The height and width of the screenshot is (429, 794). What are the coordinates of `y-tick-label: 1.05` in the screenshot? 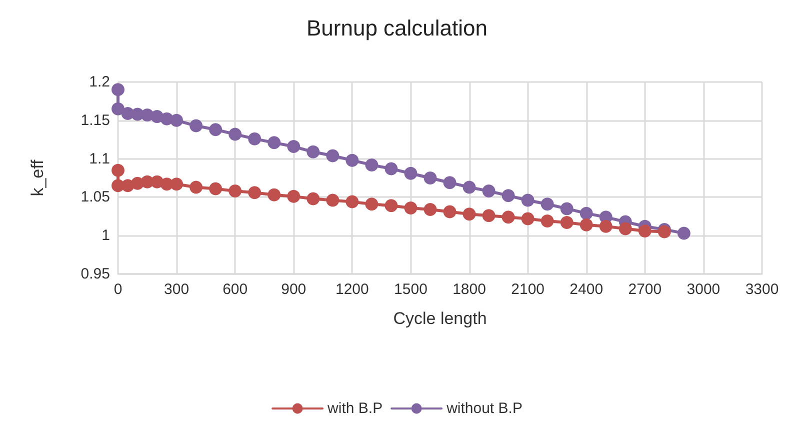 It's located at (95, 197).